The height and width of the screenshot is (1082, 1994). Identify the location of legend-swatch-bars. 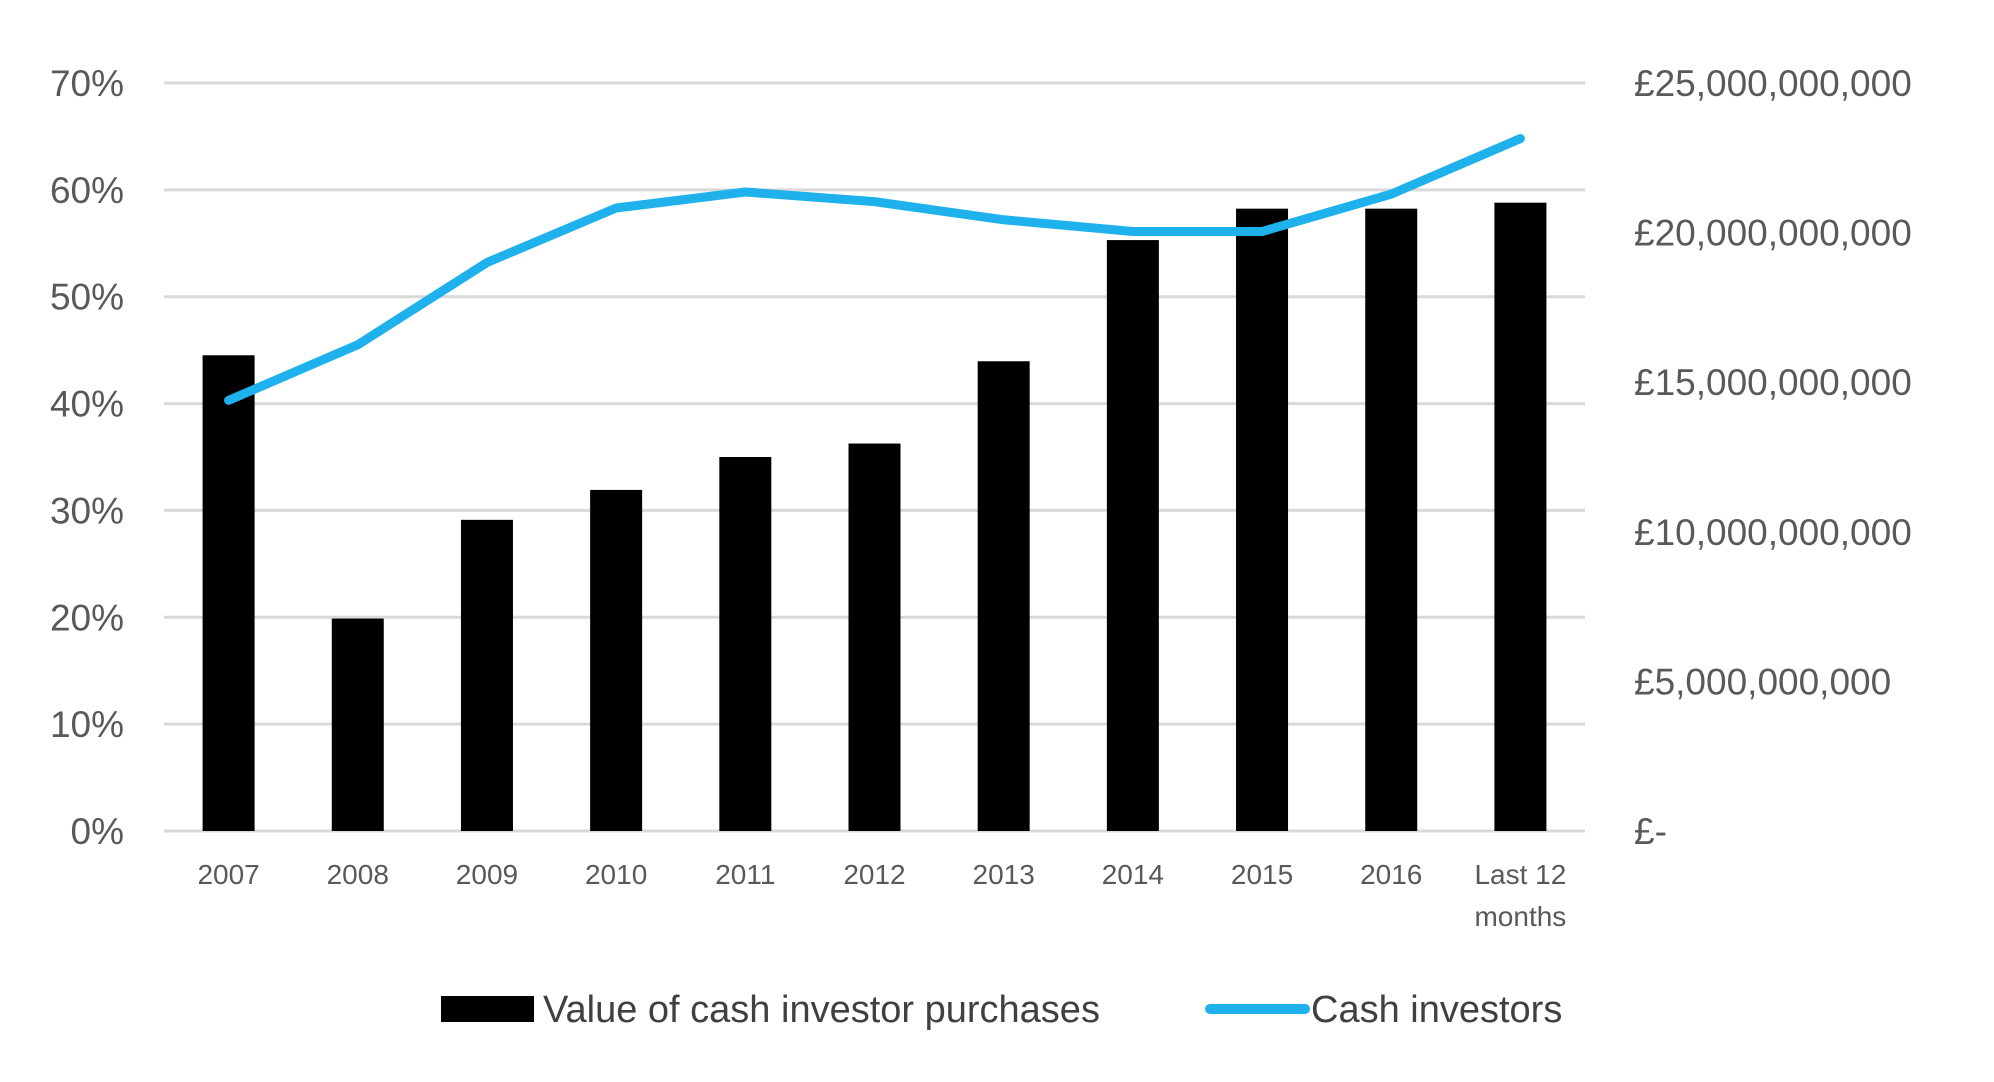
(487, 1009).